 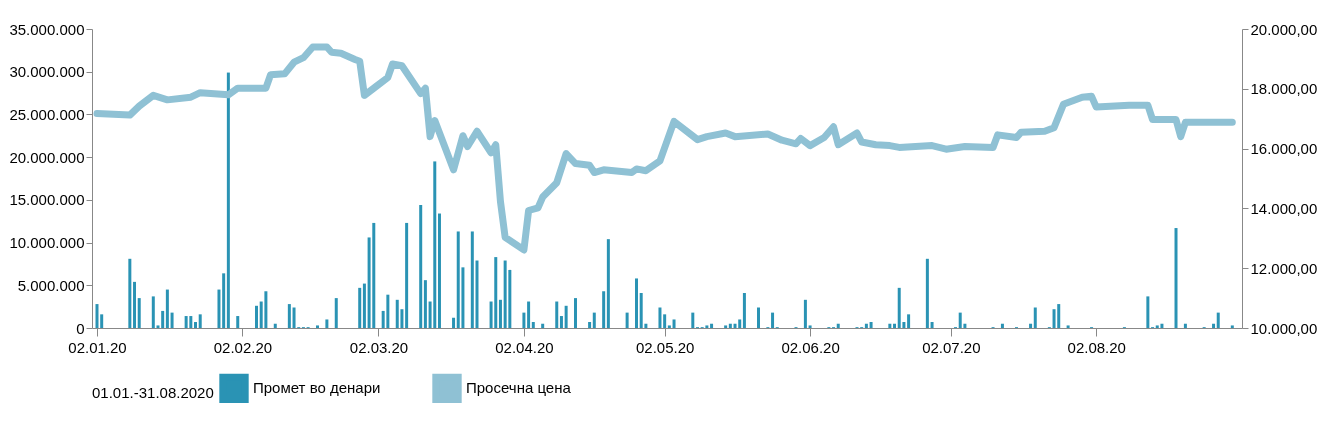 I want to click on y-tick-label: 5.000.000, so click(x=51, y=285).